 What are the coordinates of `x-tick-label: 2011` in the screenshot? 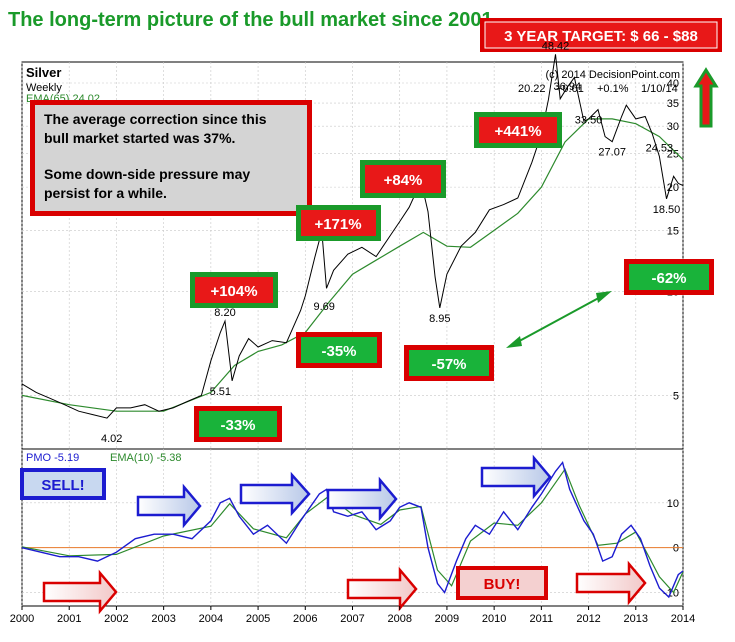 It's located at (542, 619).